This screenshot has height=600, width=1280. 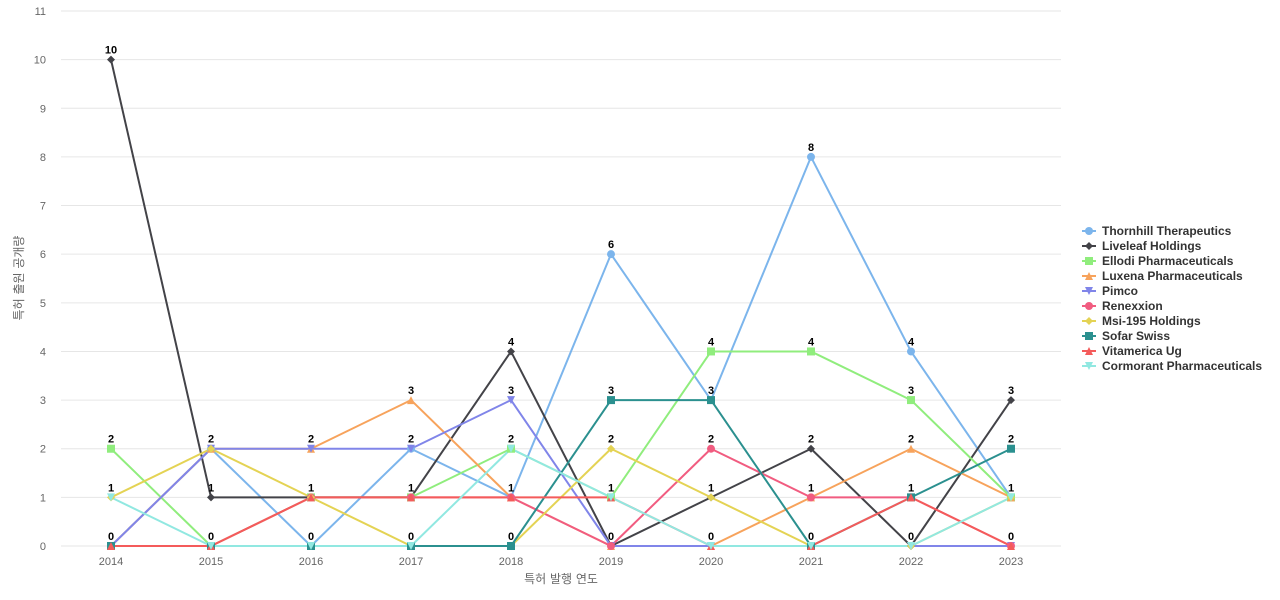 What do you see at coordinates (43, 158) in the screenshot?
I see `y-tick-label: 8` at bounding box center [43, 158].